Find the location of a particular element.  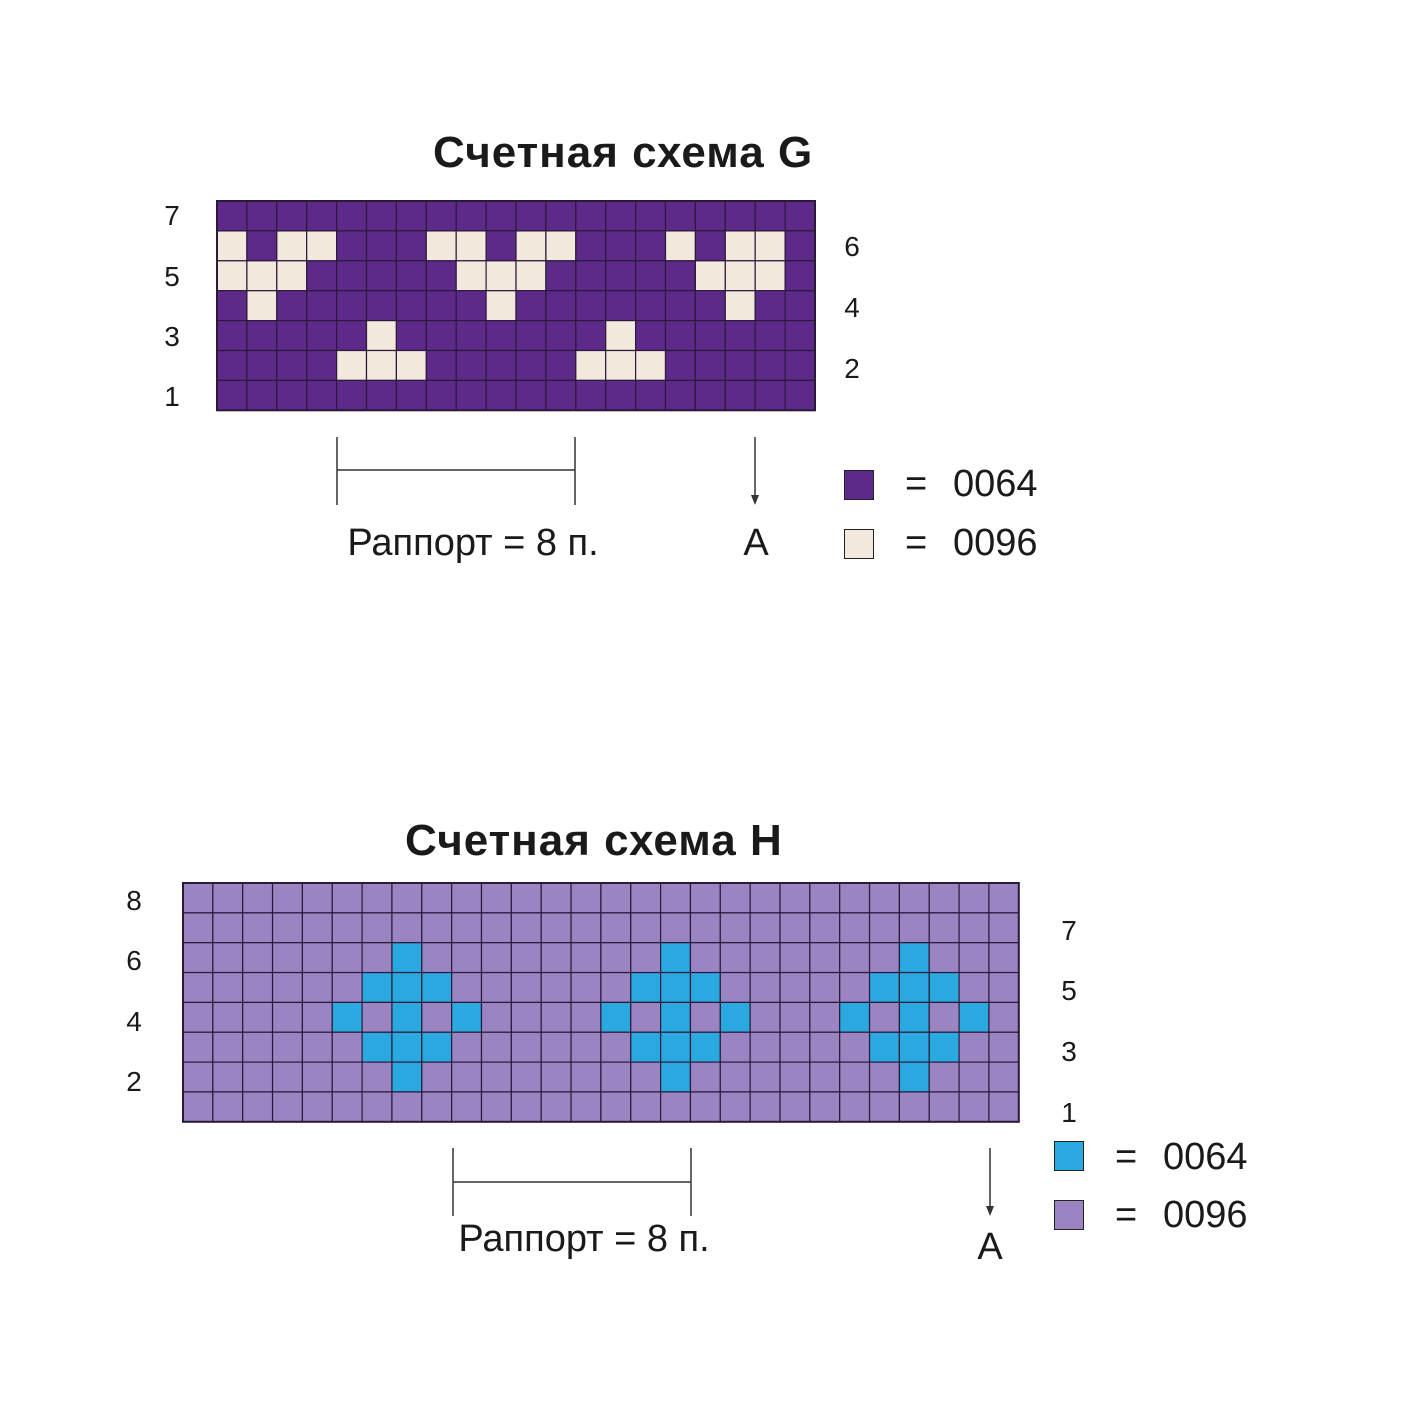

chart-h-cell-r4-c22 is located at coordinates (825, 1017).